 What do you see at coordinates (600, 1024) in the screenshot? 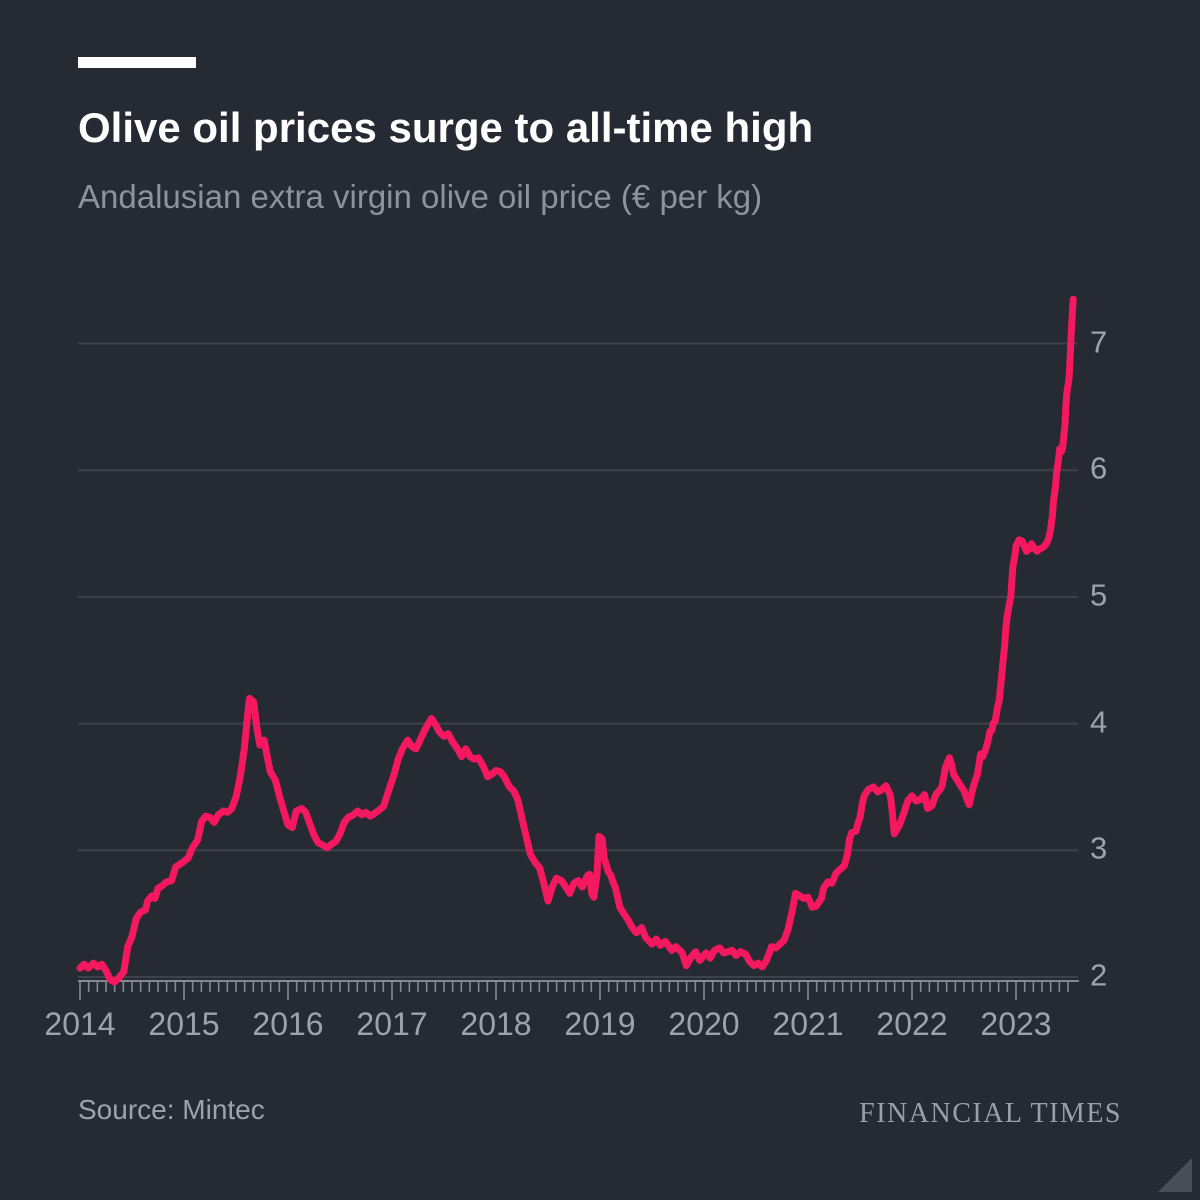
I see `x-axis-label: 2019` at bounding box center [600, 1024].